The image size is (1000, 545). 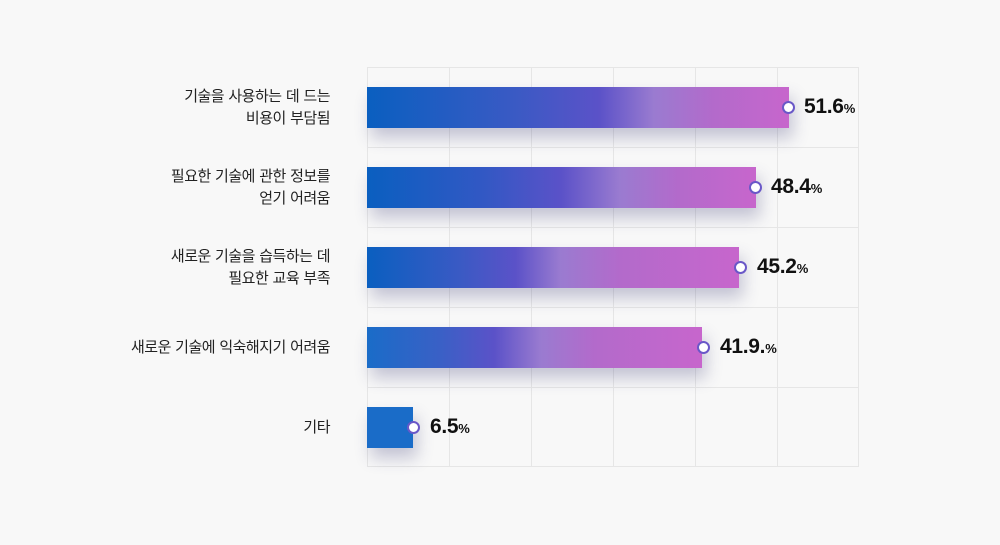 What do you see at coordinates (450, 426) in the screenshot?
I see `value-label: 6.5%` at bounding box center [450, 426].